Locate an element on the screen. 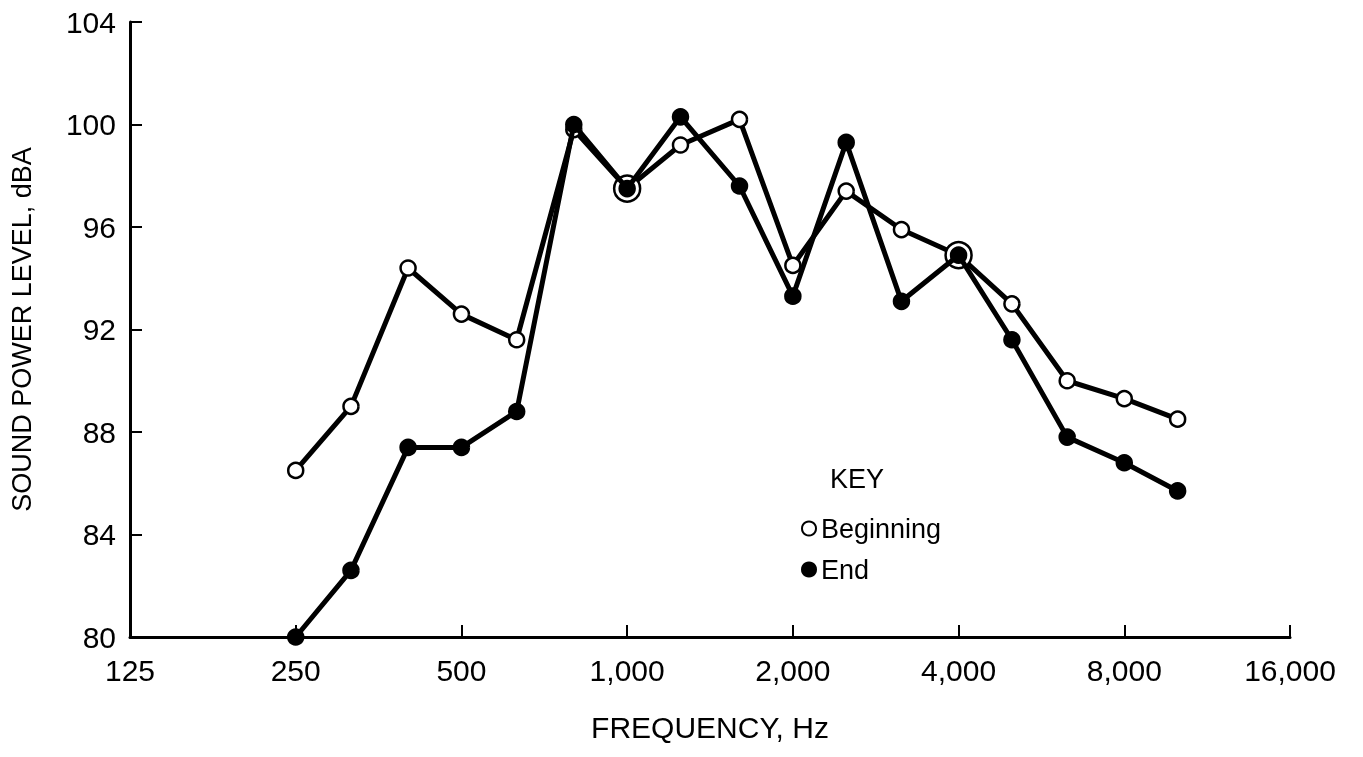 This screenshot has height=757, width=1363. x-tick-label: 4,000 is located at coordinates (959, 670).